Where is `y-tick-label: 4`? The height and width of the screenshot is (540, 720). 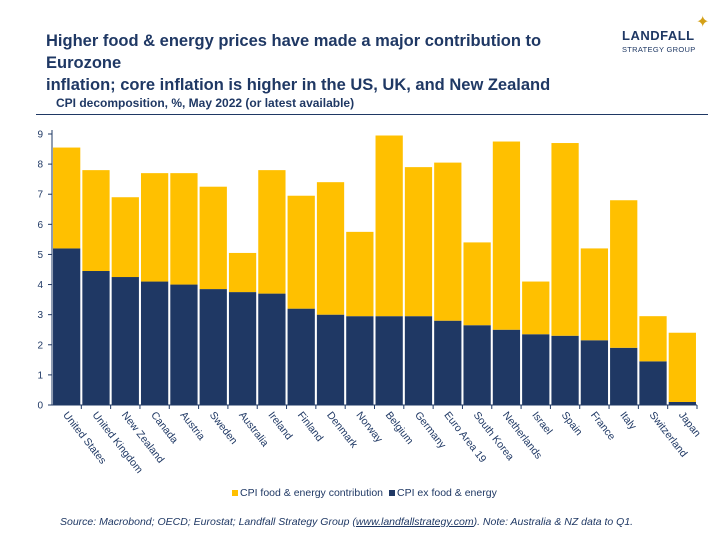
y-tick-label: 4 is located at coordinates (40, 285).